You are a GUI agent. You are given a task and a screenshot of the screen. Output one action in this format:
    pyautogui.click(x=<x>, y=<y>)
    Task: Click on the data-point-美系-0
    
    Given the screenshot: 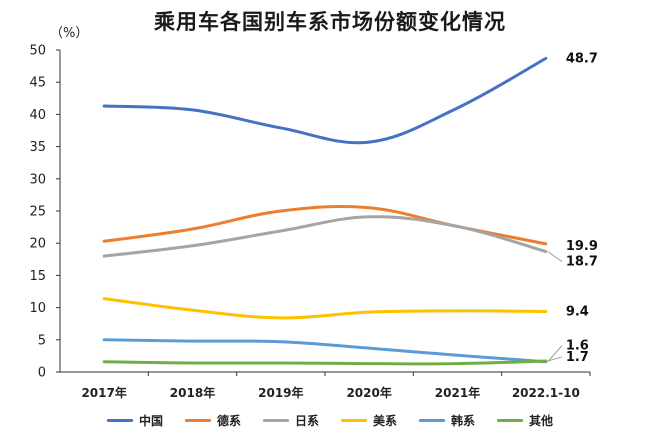 What is the action you would take?
    pyautogui.click(x=104, y=298)
    